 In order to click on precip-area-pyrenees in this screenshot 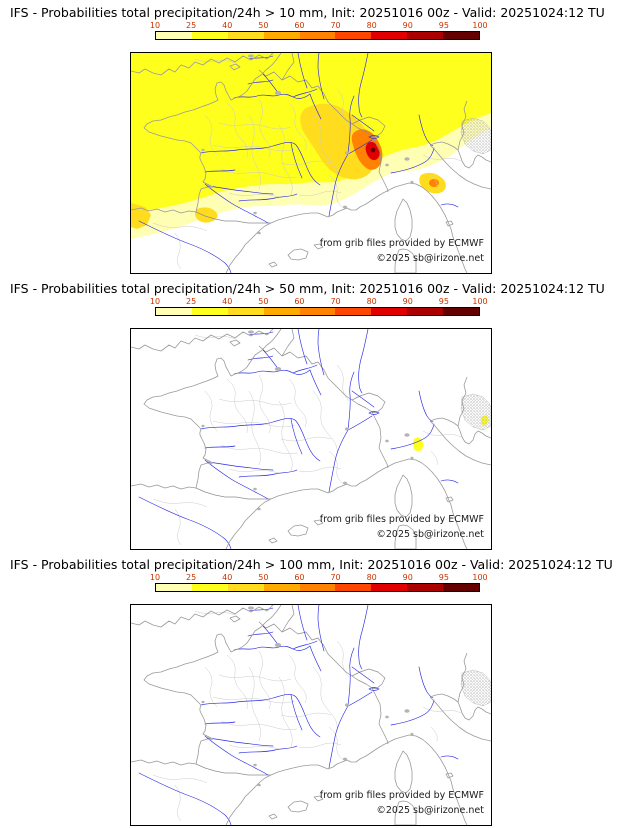, I will do `click(206, 215)`.